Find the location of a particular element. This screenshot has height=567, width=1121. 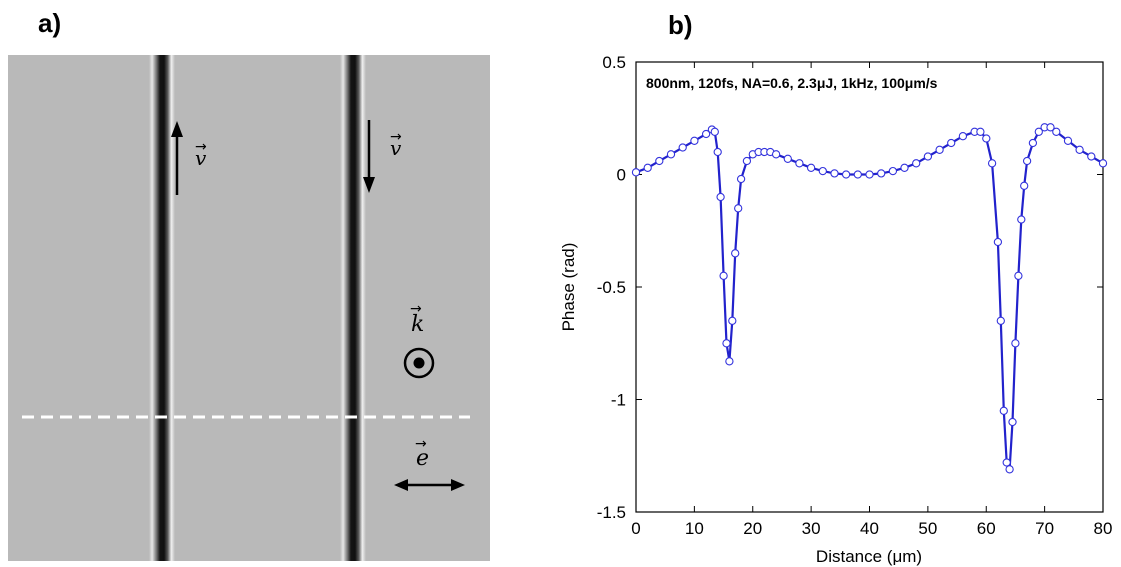

velocity-right-label: v → is located at coordinates (396, 144).